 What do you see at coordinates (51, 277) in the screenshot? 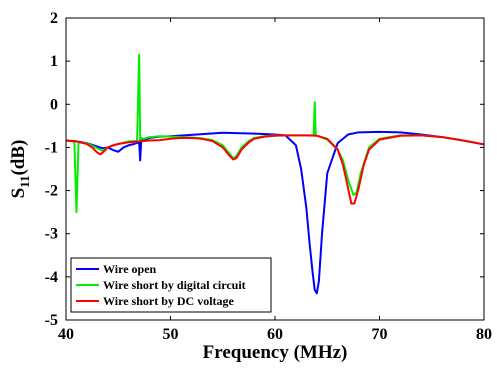
I see `y-tick-label: -4` at bounding box center [51, 277].